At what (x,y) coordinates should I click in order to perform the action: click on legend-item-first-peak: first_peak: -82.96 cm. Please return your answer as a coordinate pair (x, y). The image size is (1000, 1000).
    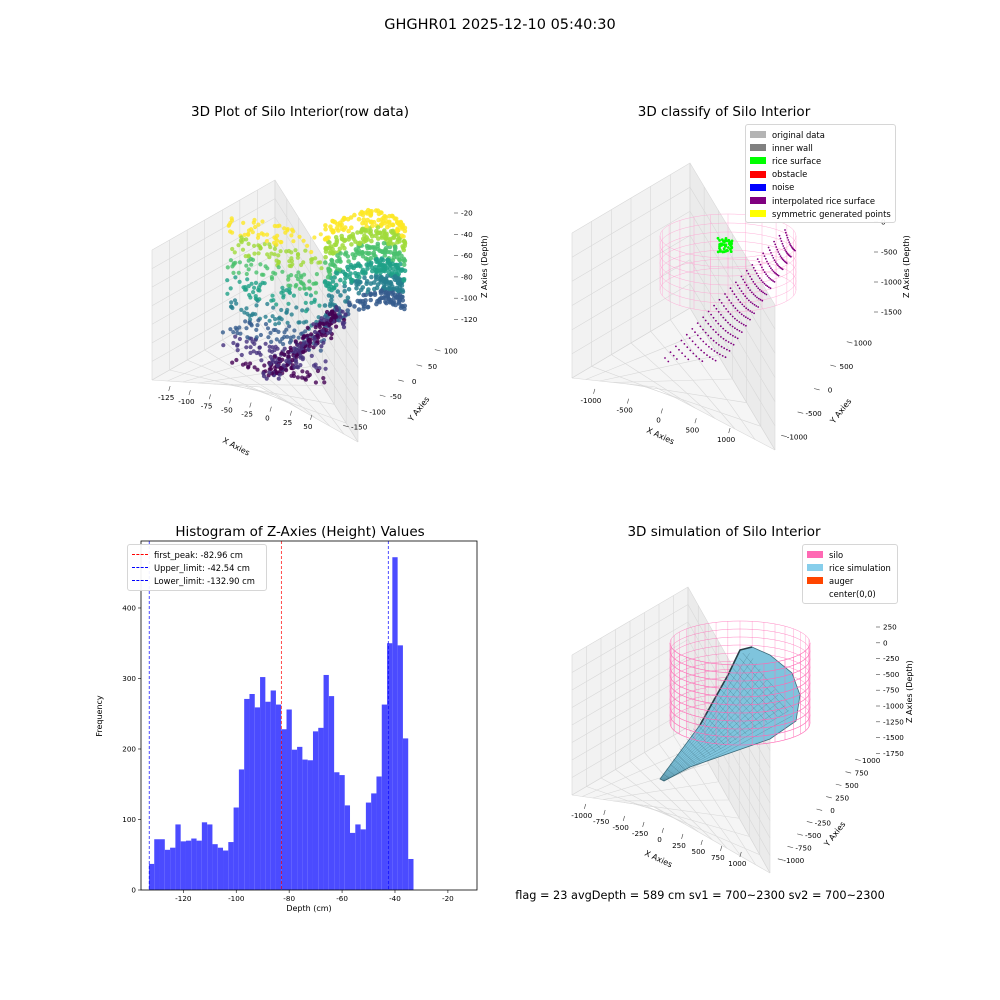
    Looking at the image, I should click on (197, 554).